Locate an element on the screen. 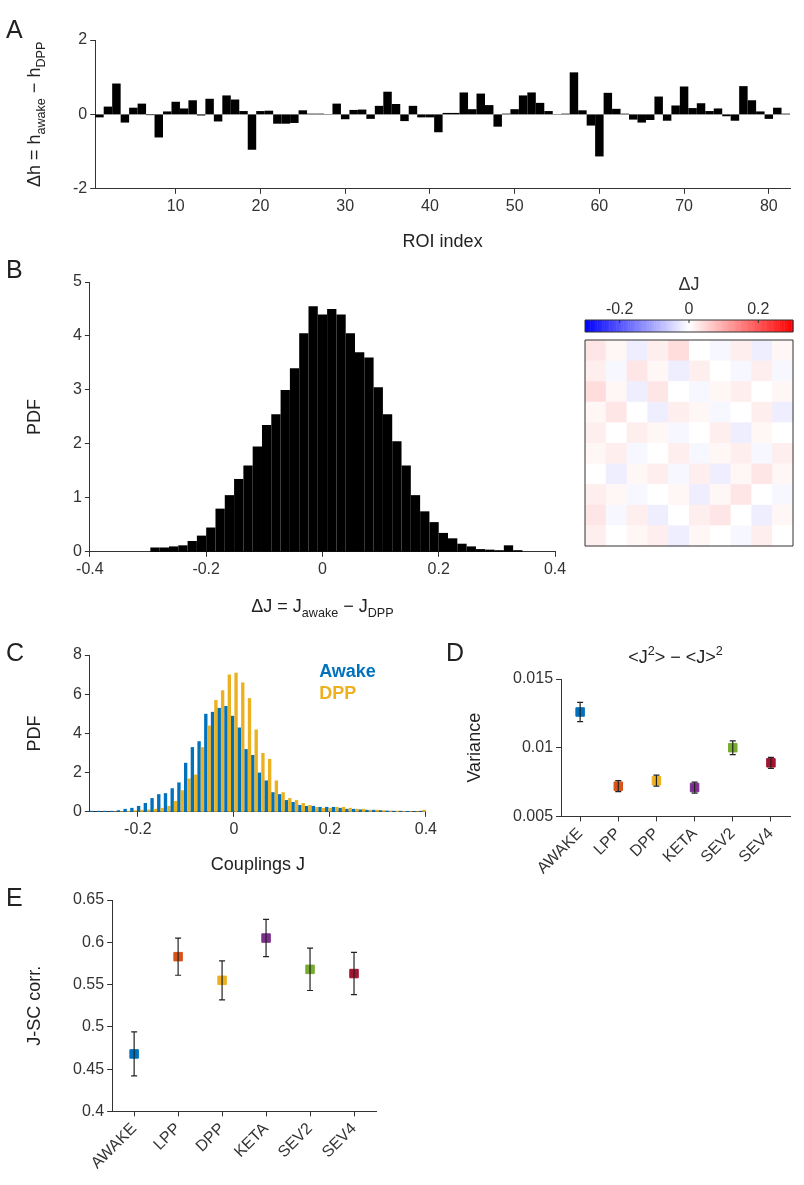 The width and height of the screenshot is (804, 1185). y-axis-title: J-SC corr. is located at coordinates (34, 1005).